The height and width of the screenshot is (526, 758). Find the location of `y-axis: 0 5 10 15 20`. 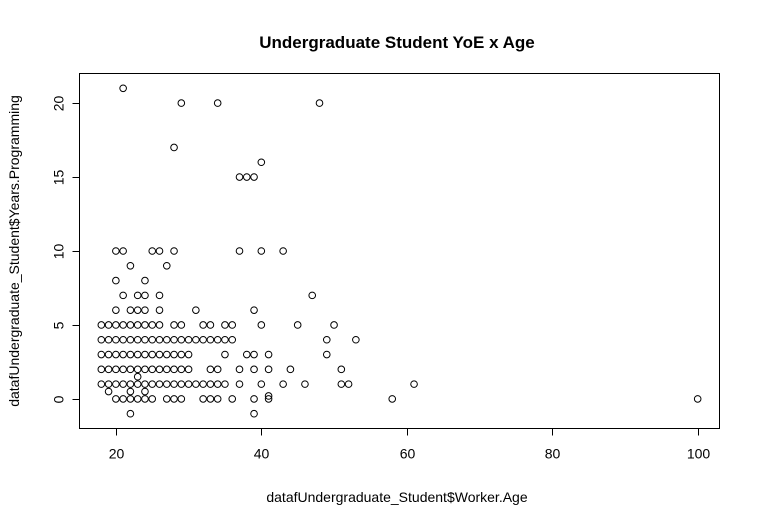

y-axis: 0 5 10 15 20 is located at coordinates (65, 249).